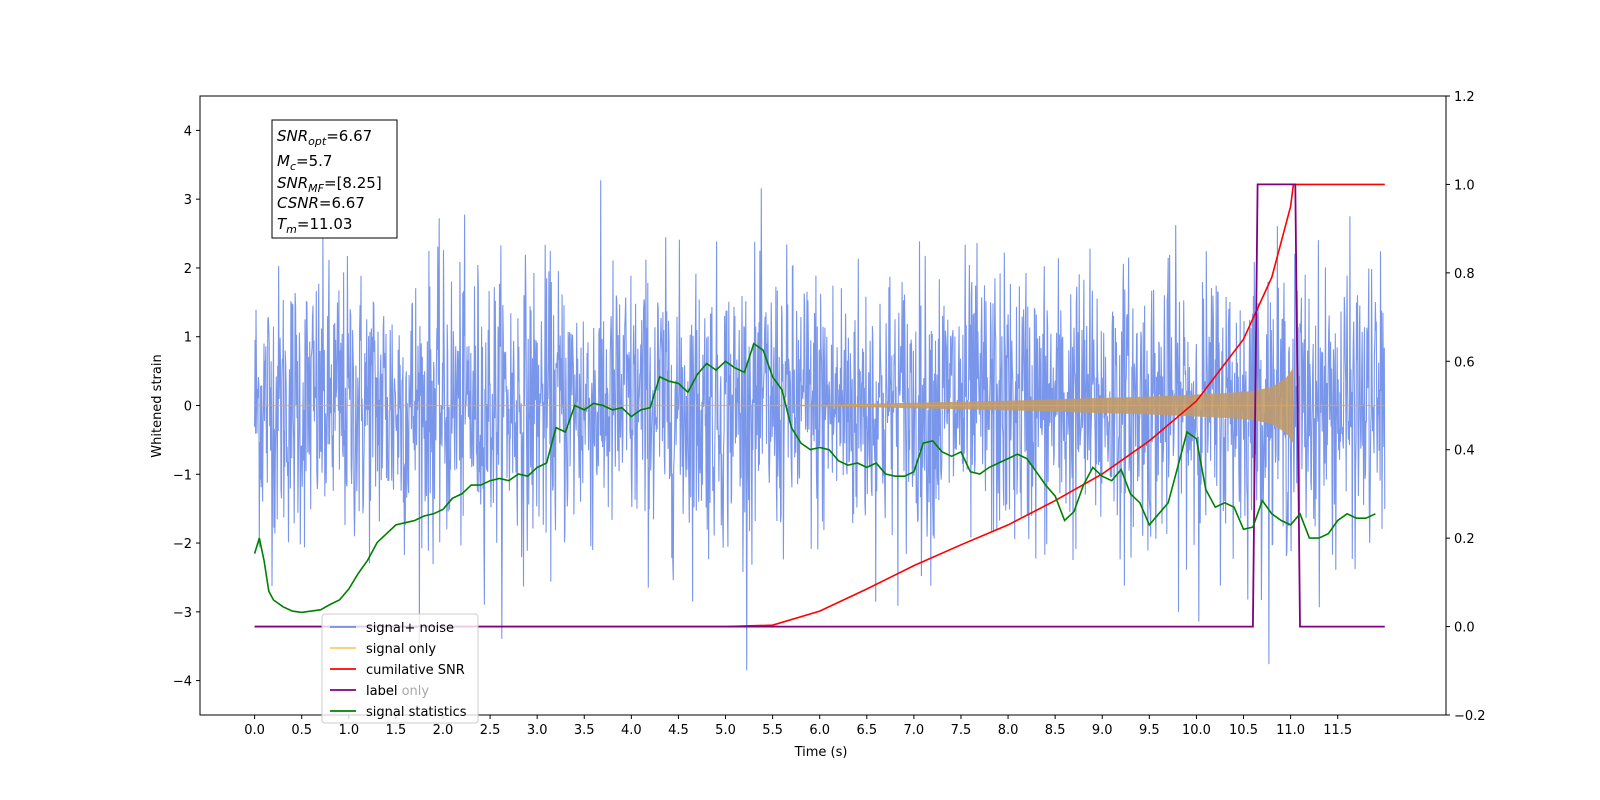  I want to click on y-left-tick-label: 1, so click(188, 338).